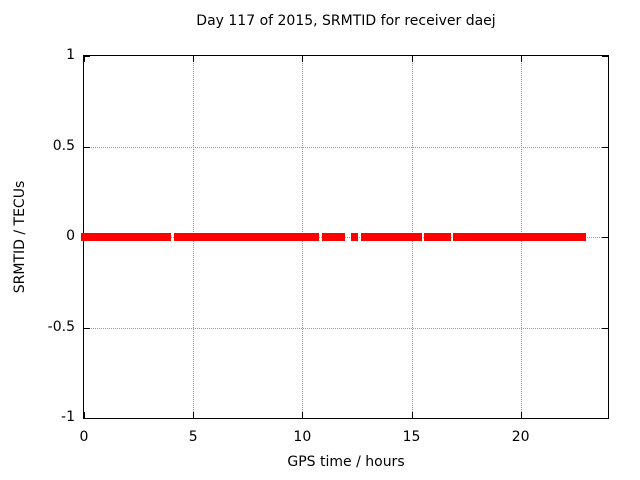  What do you see at coordinates (70, 236) in the screenshot?
I see `y-tick-label: 0` at bounding box center [70, 236].